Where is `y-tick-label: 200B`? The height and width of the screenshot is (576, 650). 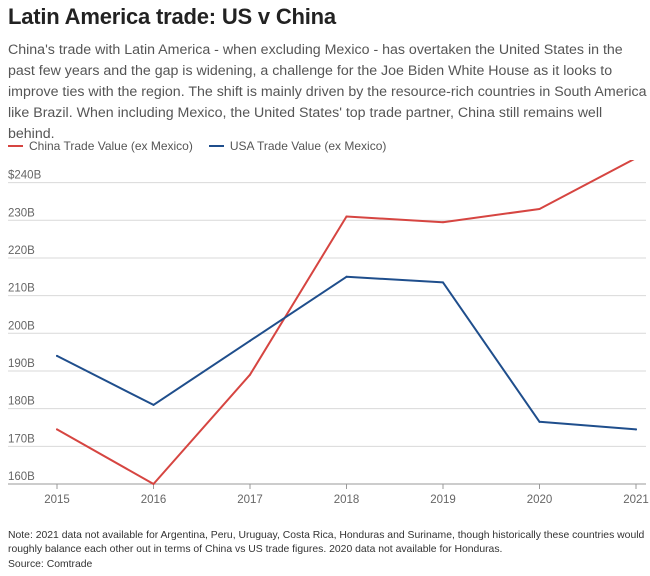
y-tick-label: 200B is located at coordinates (21, 326).